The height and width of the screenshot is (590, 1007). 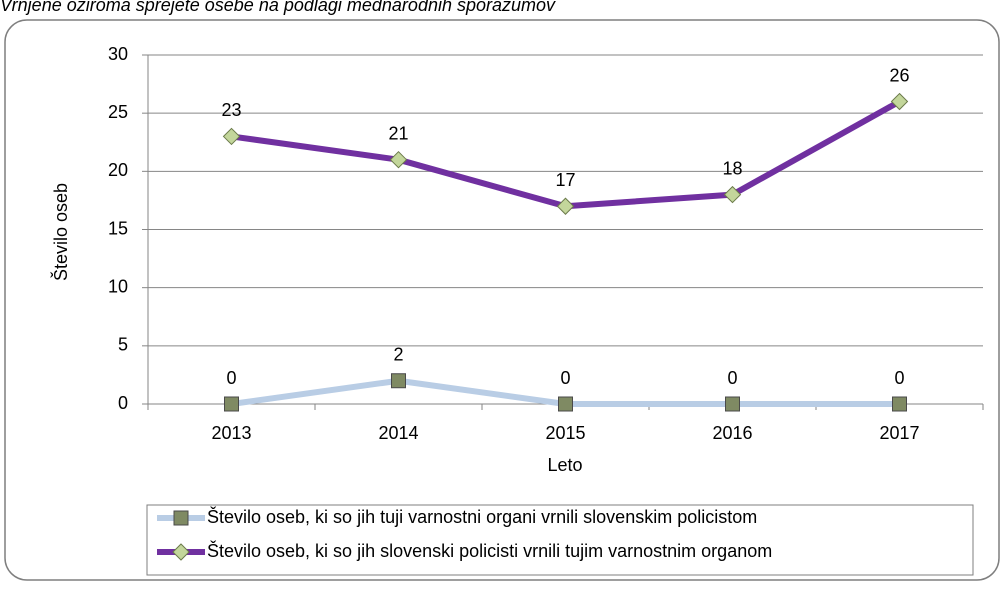 What do you see at coordinates (60, 232) in the screenshot?
I see `y-axis-label: Število oseb` at bounding box center [60, 232].